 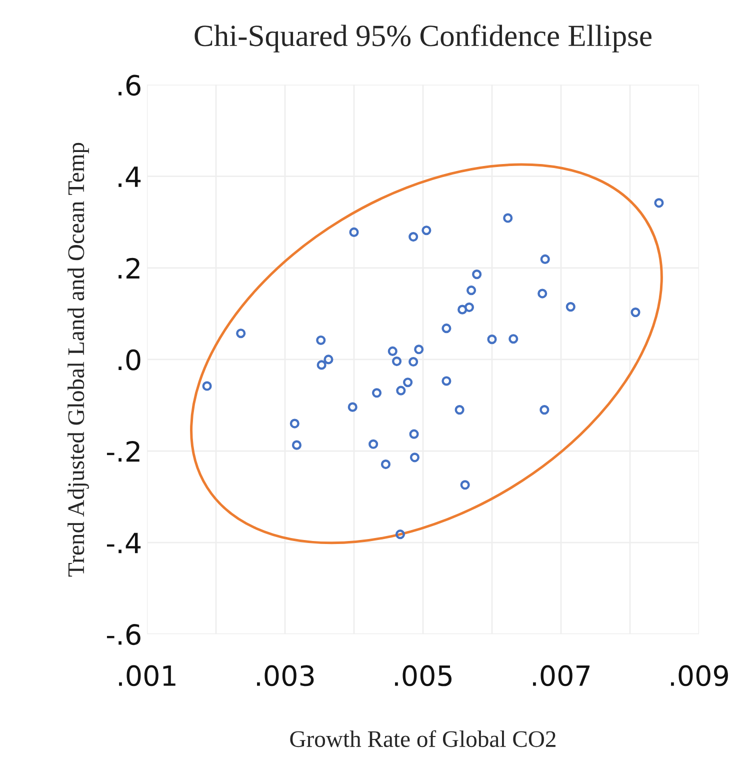 What do you see at coordinates (423, 739) in the screenshot?
I see `x-axis-title: Growth Rate of Global CO2` at bounding box center [423, 739].